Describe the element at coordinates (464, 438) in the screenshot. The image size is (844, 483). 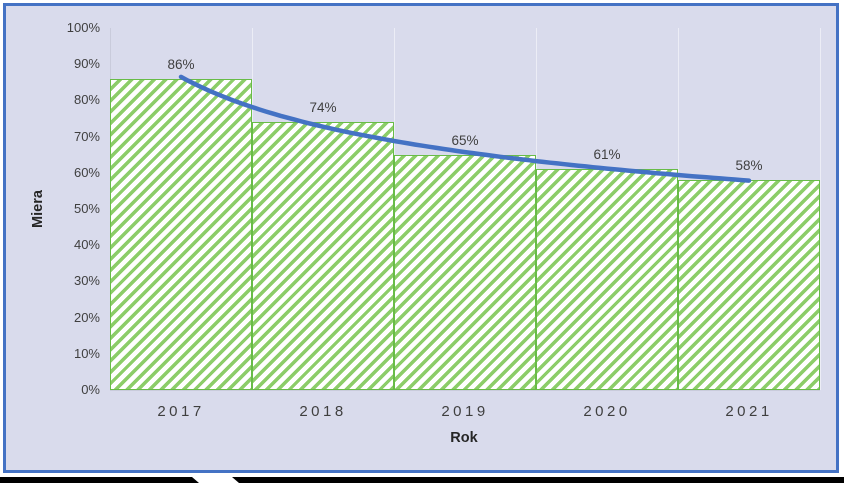
I see `x-axis-title: Rok` at that location.